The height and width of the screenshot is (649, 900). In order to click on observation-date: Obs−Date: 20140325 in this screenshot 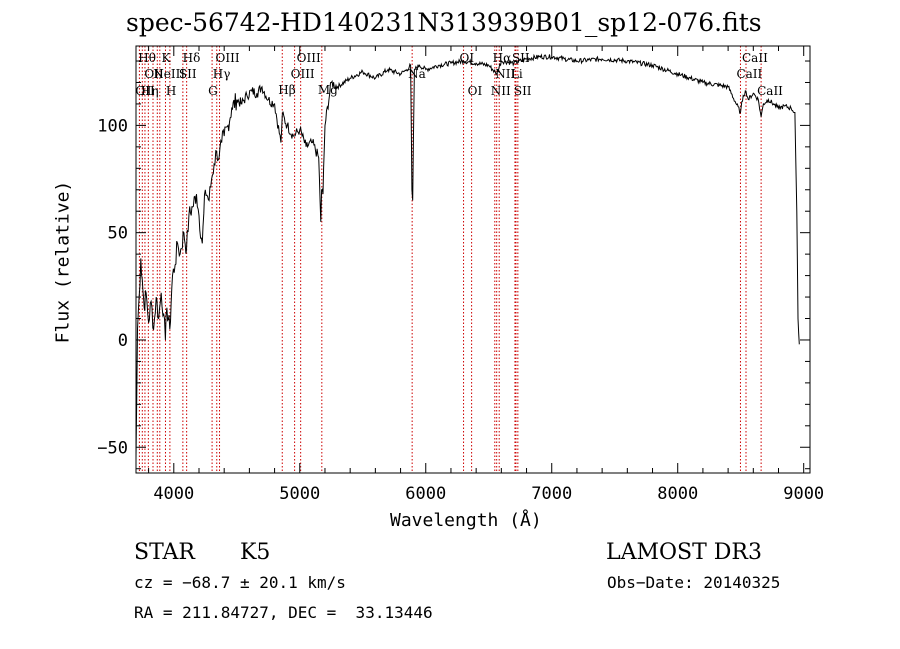, I will do `click(694, 582)`.